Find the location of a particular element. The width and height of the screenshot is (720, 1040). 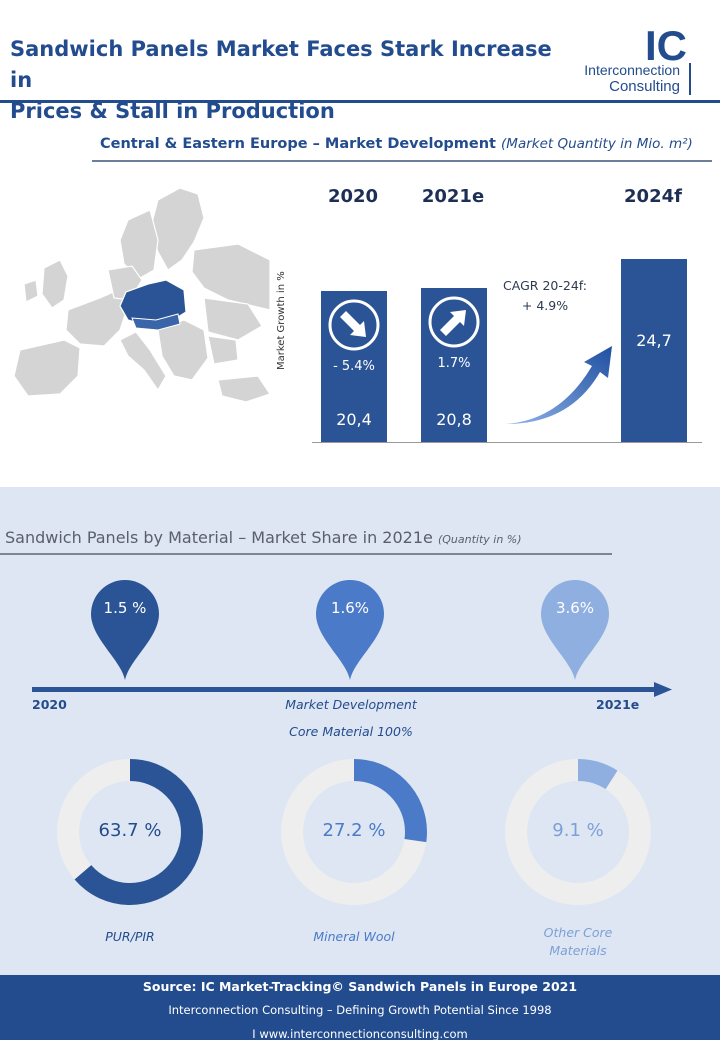

section2-title-sub: (Quantity in %) is located at coordinates (479, 539).